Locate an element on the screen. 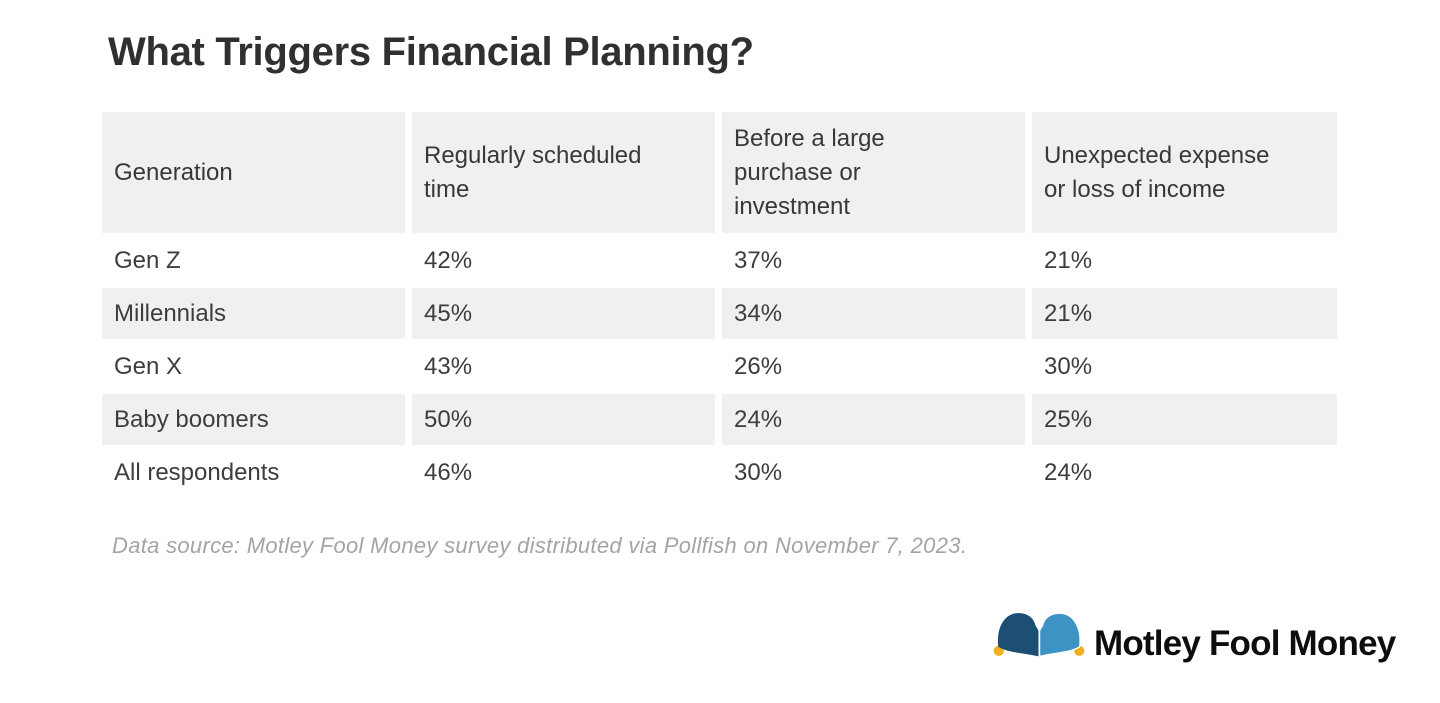 This screenshot has width=1440, height=703. row-label: Baby boomers is located at coordinates (253, 419).